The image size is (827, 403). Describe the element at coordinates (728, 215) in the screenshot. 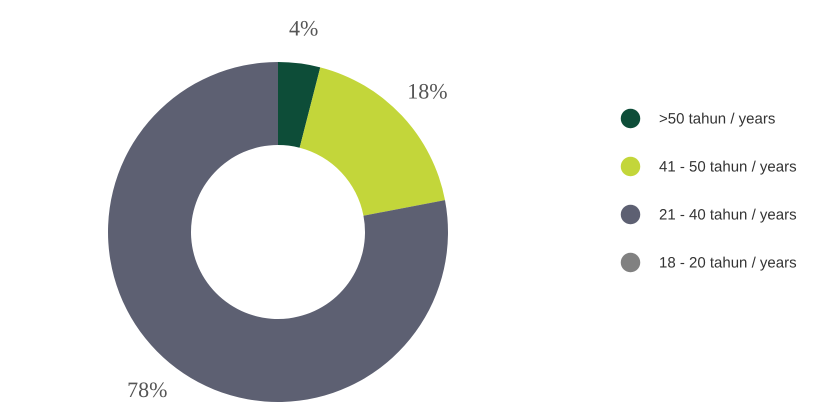

I see `legend-label: 21 - 40 tahun / years` at that location.